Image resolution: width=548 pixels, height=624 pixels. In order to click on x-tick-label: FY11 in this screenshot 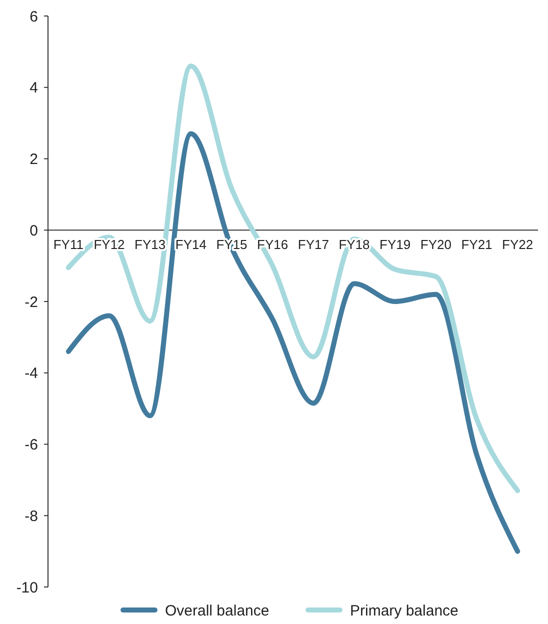, I will do `click(68, 244)`.